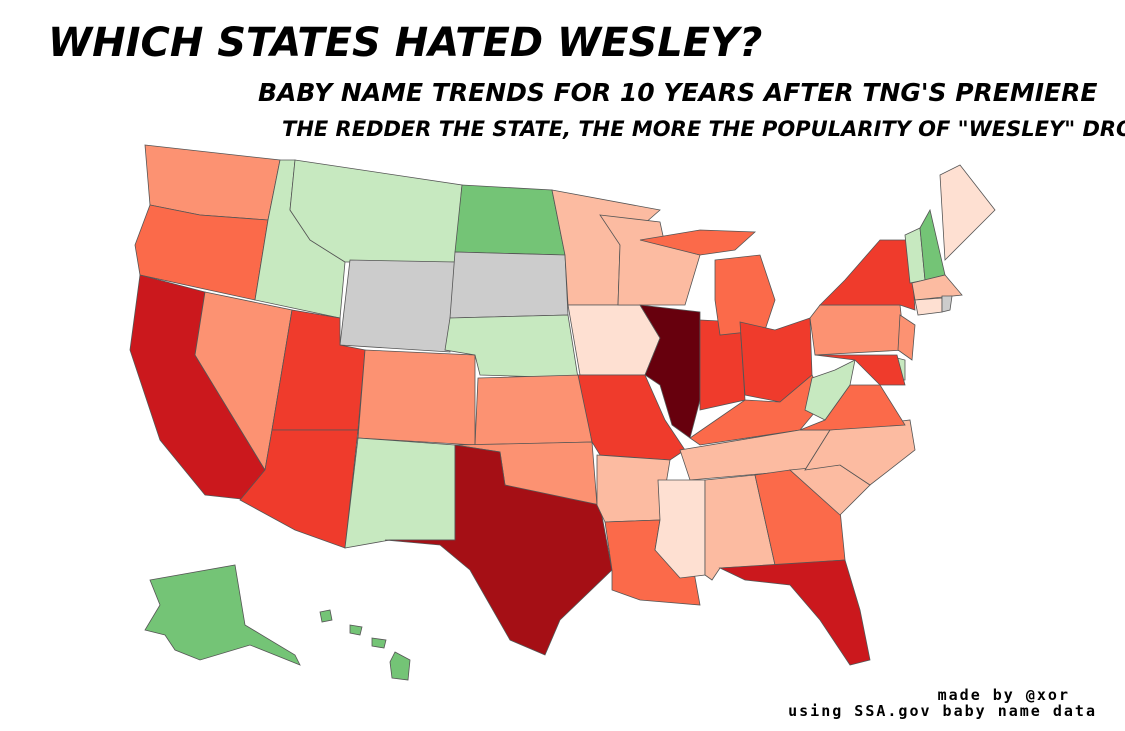  I want to click on credit: using SSA.gov baby name data, so click(942, 711).